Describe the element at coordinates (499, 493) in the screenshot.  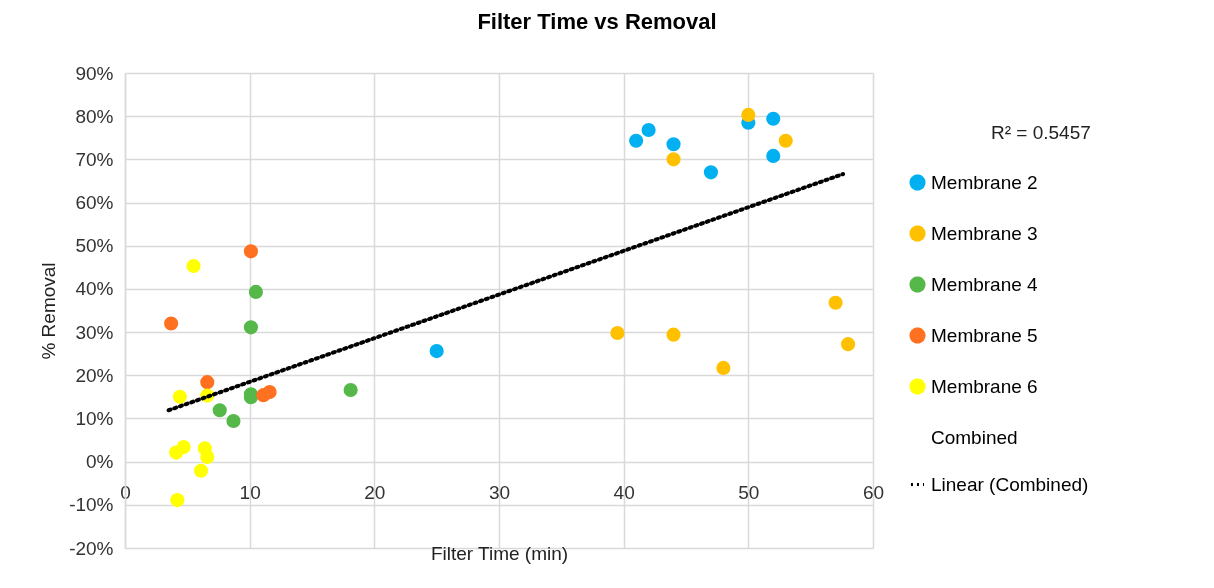
I see `x-tick-label: 30` at that location.